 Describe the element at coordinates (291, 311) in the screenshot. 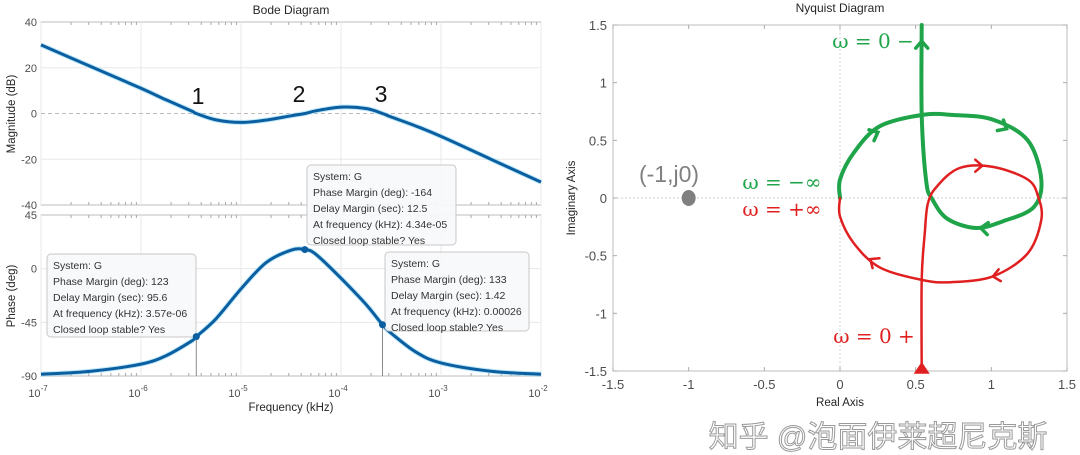

I see `phase-curve` at that location.